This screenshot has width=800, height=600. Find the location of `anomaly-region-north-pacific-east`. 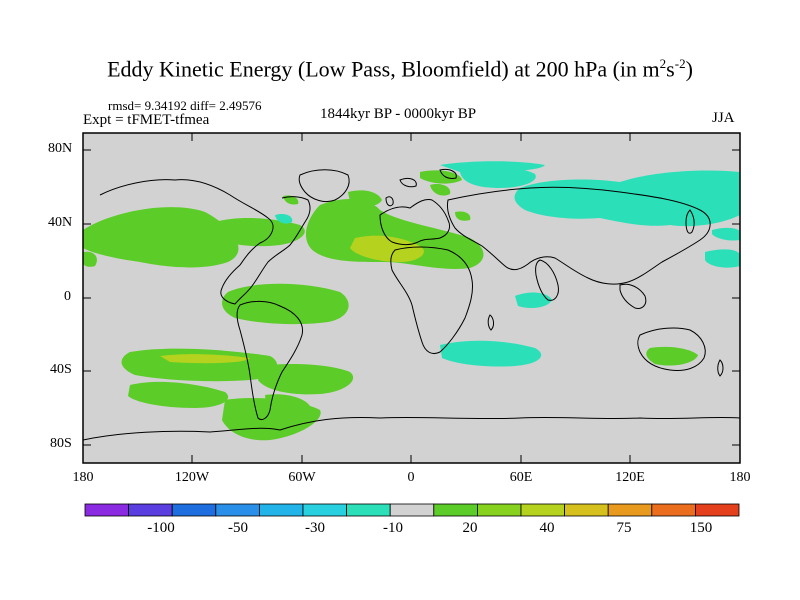

anomaly-region-north-pacific-east is located at coordinates (722, 258).